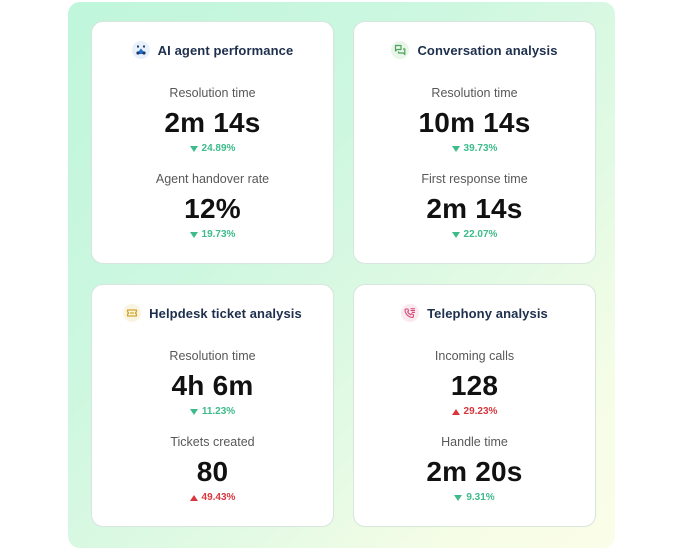 The width and height of the screenshot is (683, 550). Describe the element at coordinates (132, 313) in the screenshot. I see `ticket-icon` at that location.